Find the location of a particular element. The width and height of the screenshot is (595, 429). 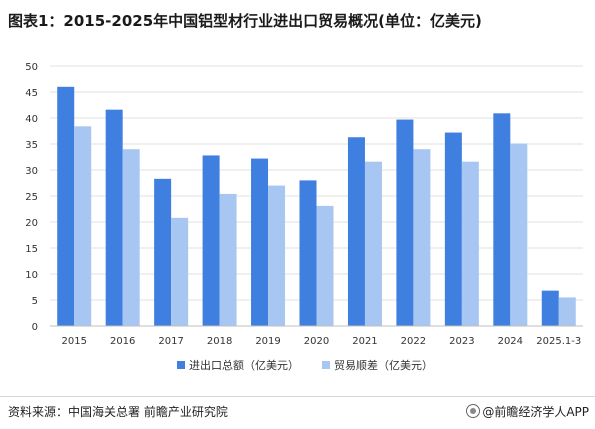

footer: 资料来源：中国海关总署 前瞻产业研究院 @前瞻经济学人APP is located at coordinates (297, 412).